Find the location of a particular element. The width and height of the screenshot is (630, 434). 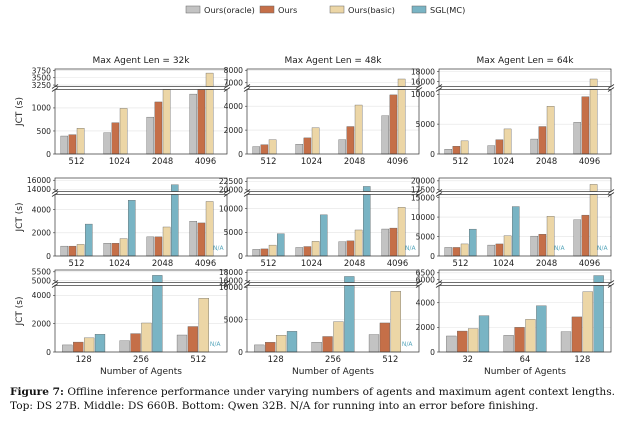

y-tick-label: 2000 is located at coordinates (41, 233).